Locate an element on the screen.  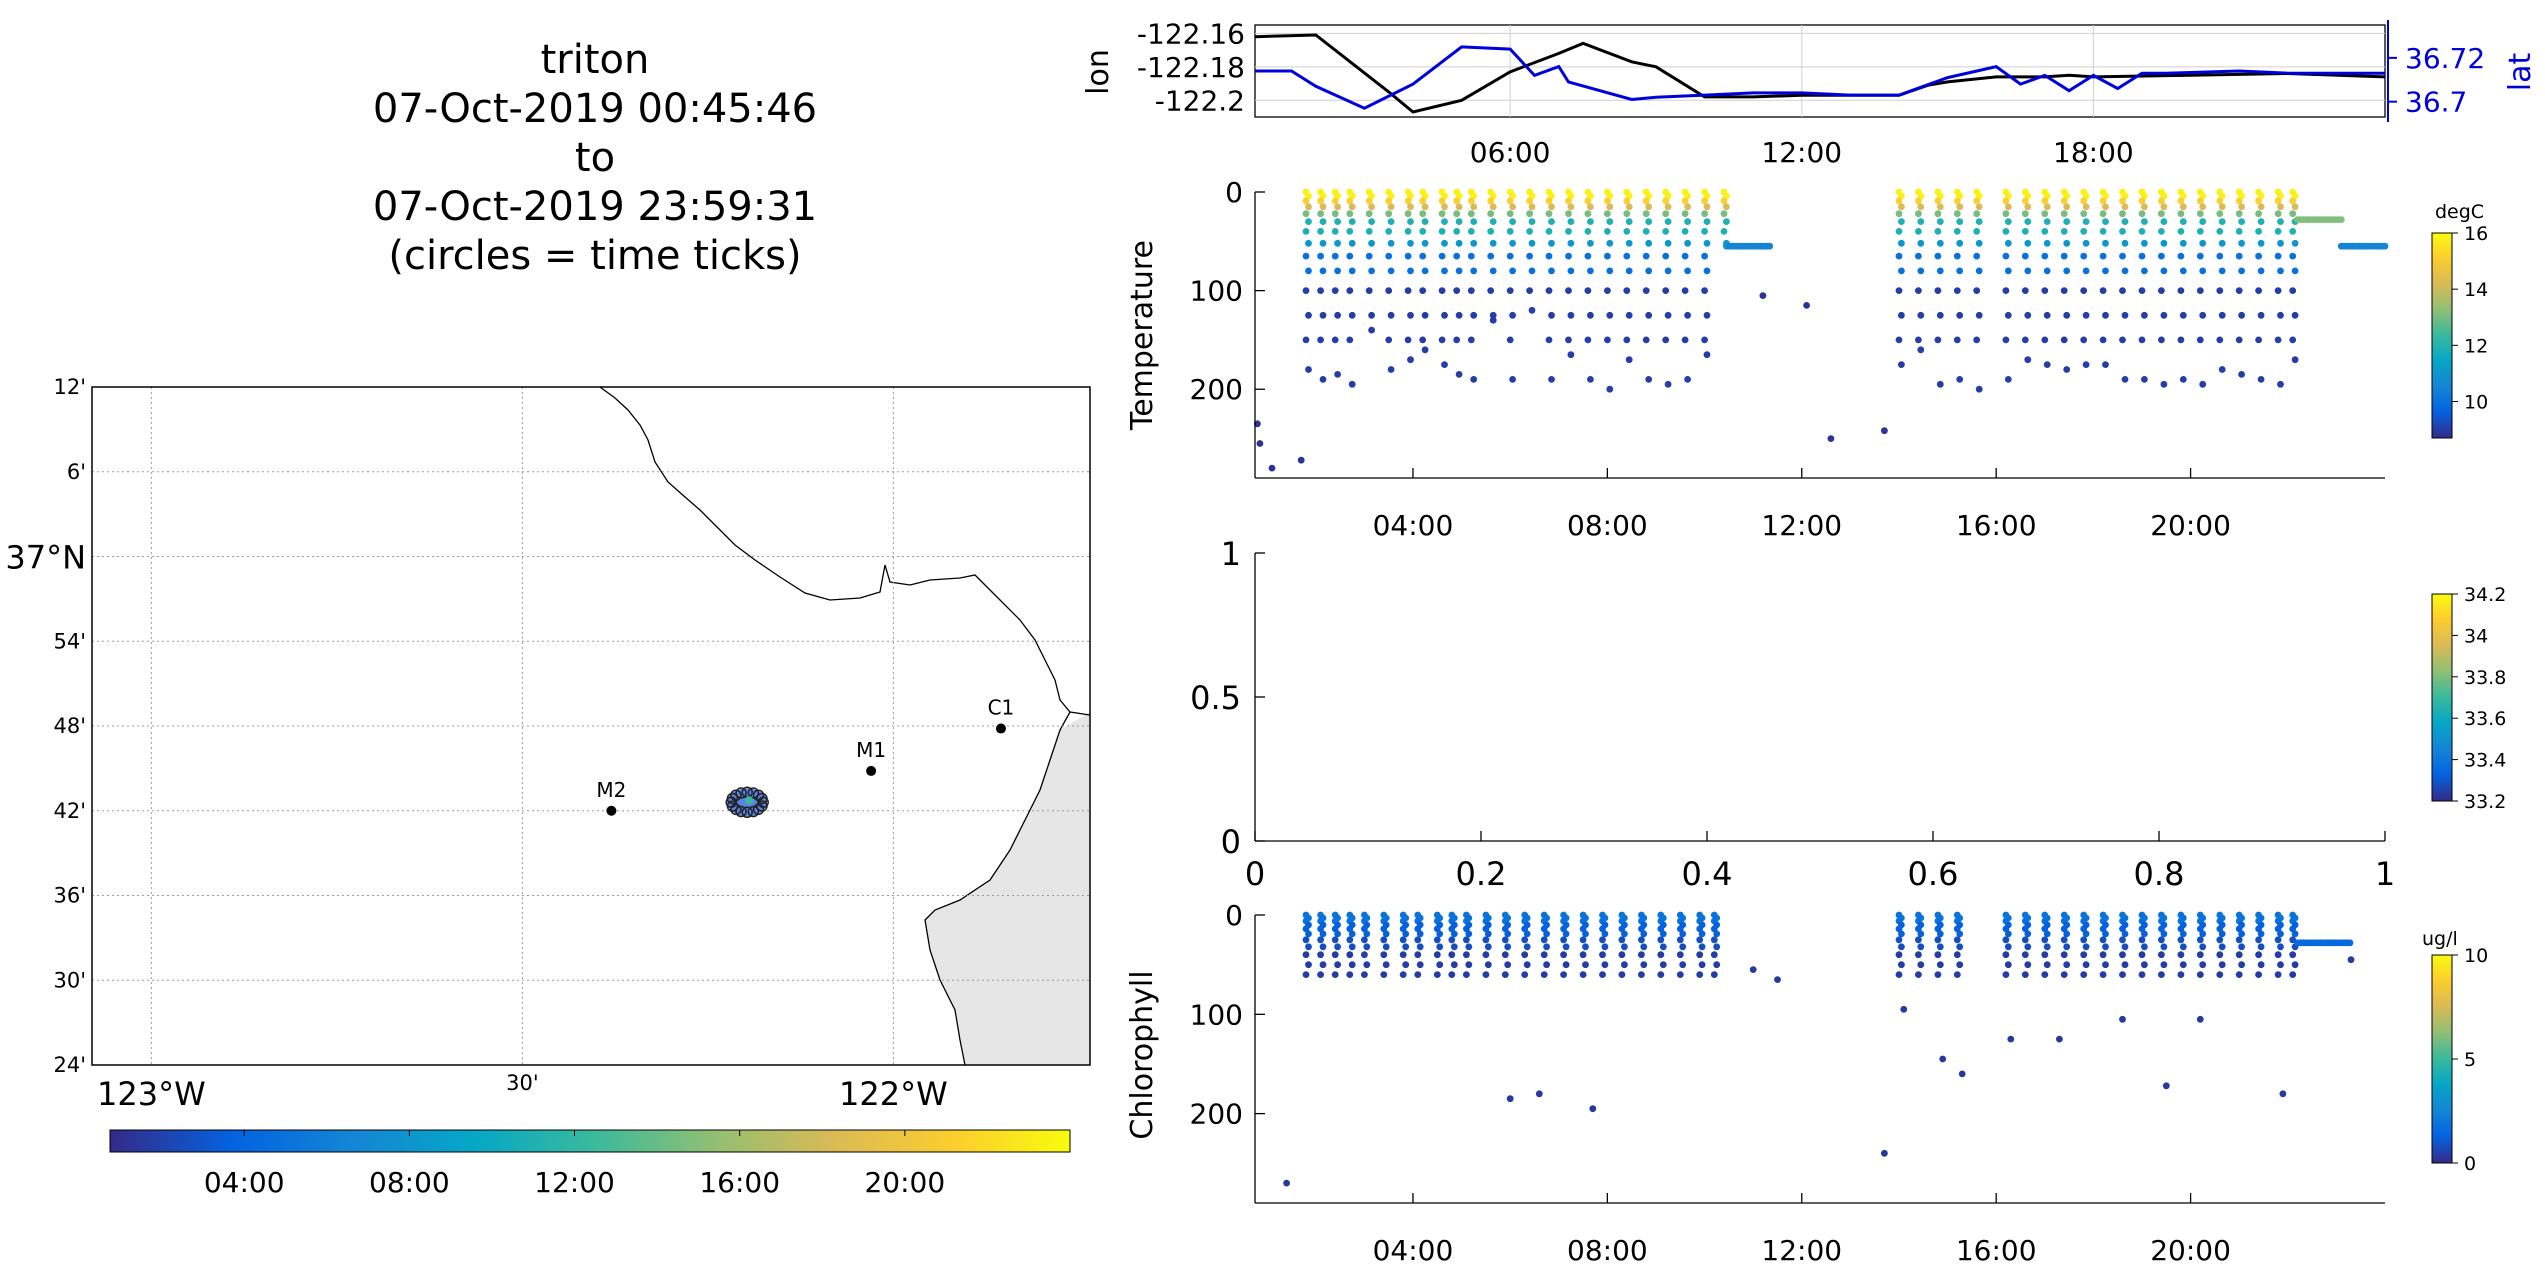
station-label: M1 is located at coordinates (871, 750).